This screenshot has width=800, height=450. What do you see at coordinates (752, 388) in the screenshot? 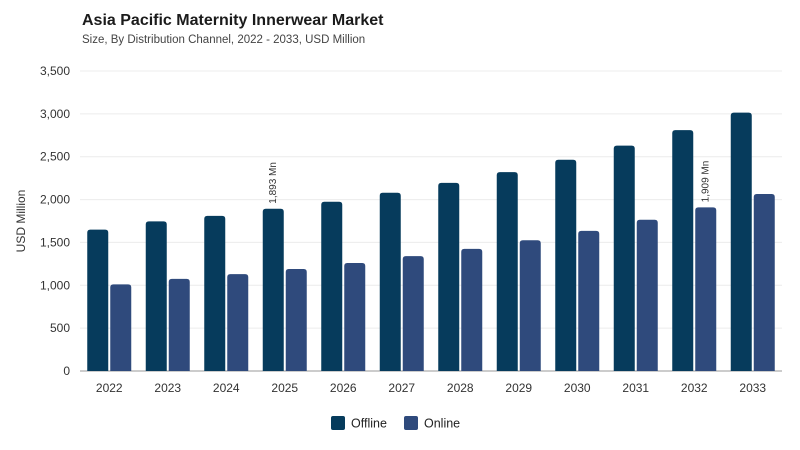
I see `x-tick-label: 2033` at bounding box center [752, 388].